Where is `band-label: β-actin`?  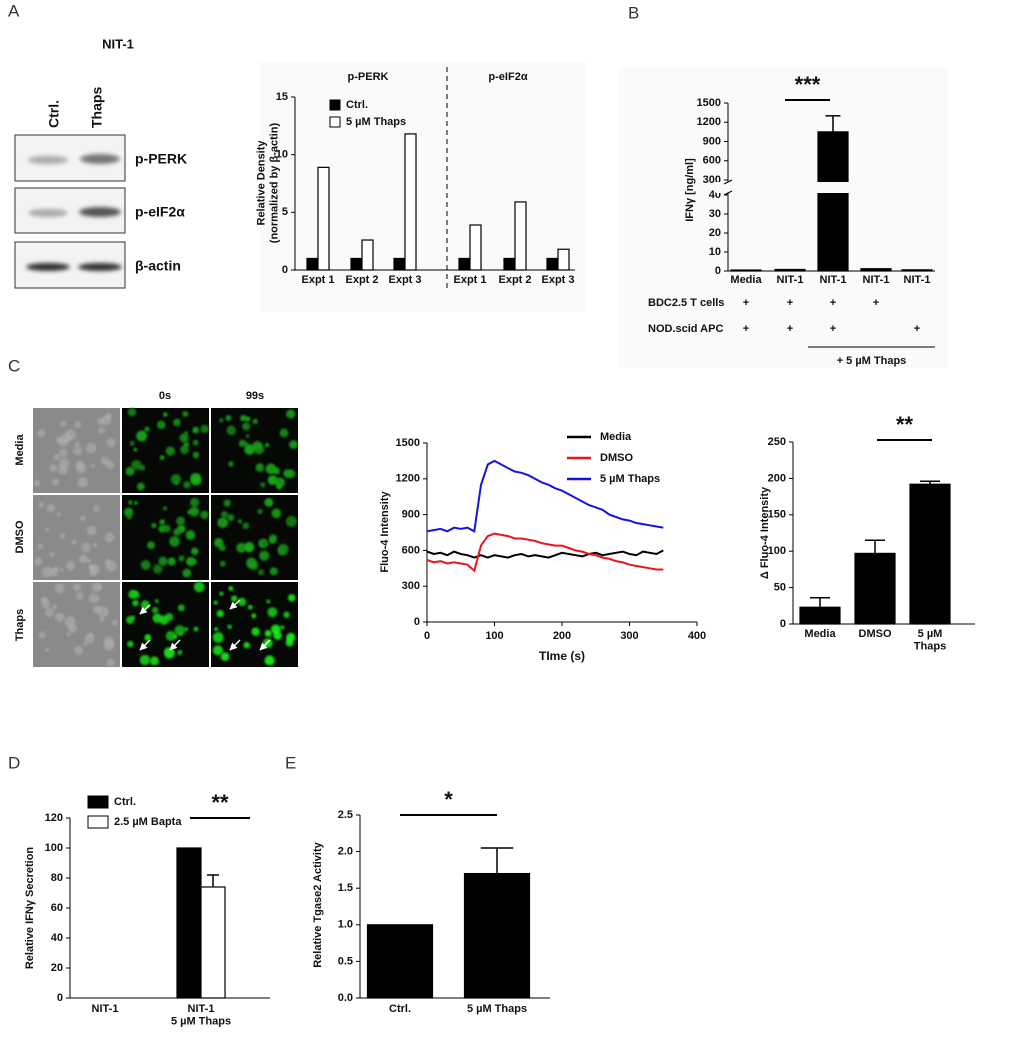 band-label: β-actin is located at coordinates (158, 266).